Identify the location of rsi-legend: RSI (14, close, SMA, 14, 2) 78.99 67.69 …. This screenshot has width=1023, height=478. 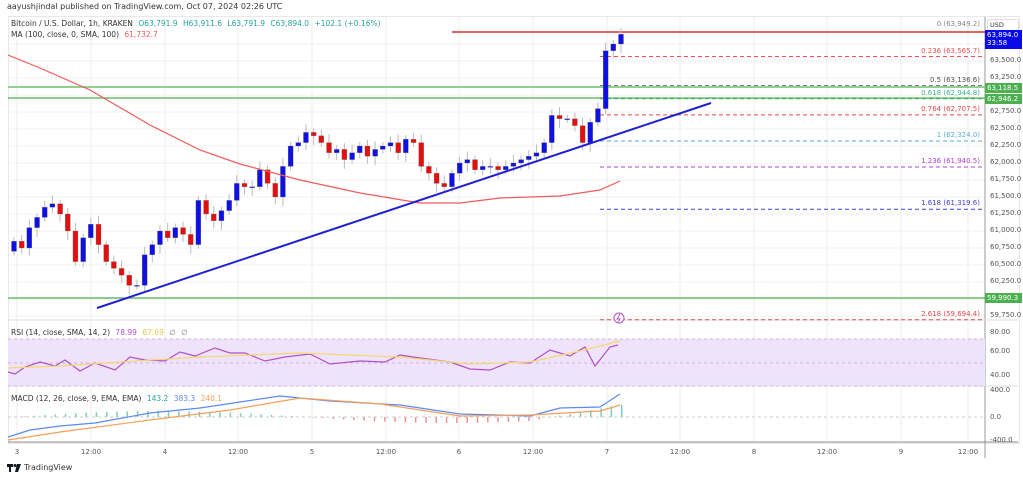
(101, 332).